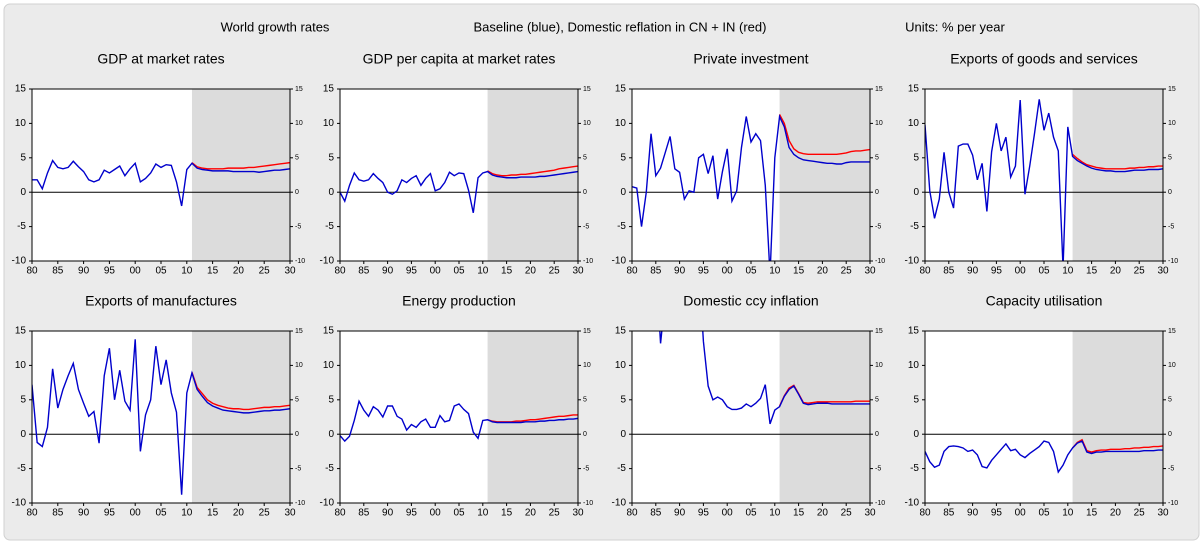  I want to click on header-units: Units: % per year, so click(955, 26).